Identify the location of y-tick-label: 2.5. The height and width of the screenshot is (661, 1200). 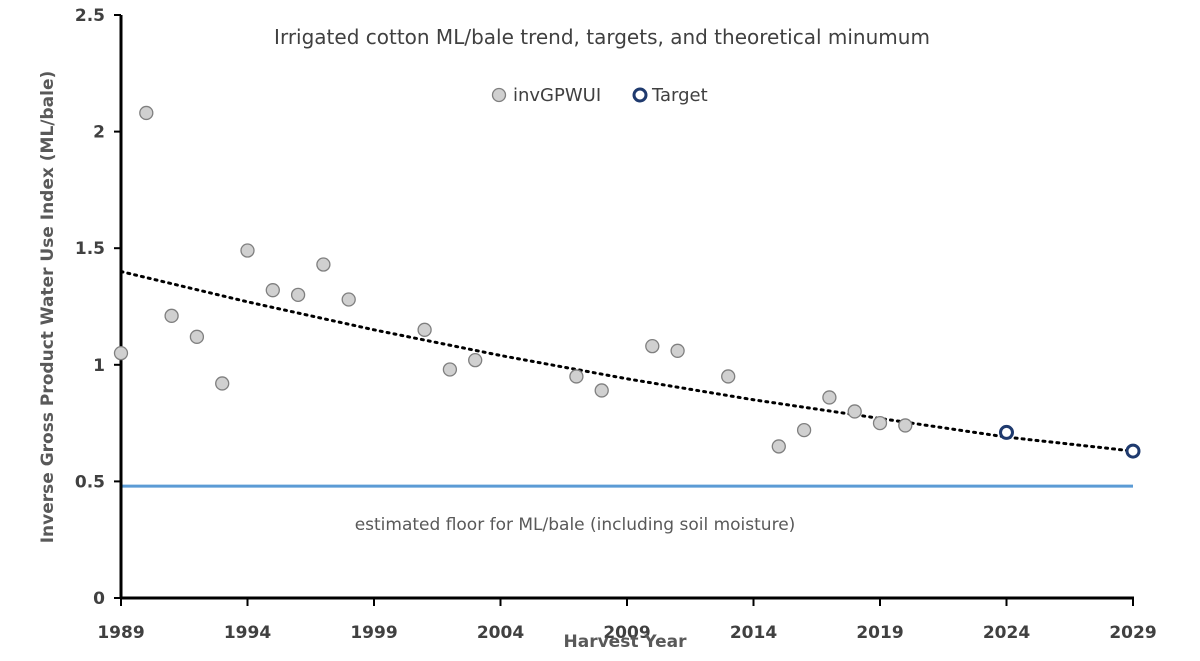
(90, 16).